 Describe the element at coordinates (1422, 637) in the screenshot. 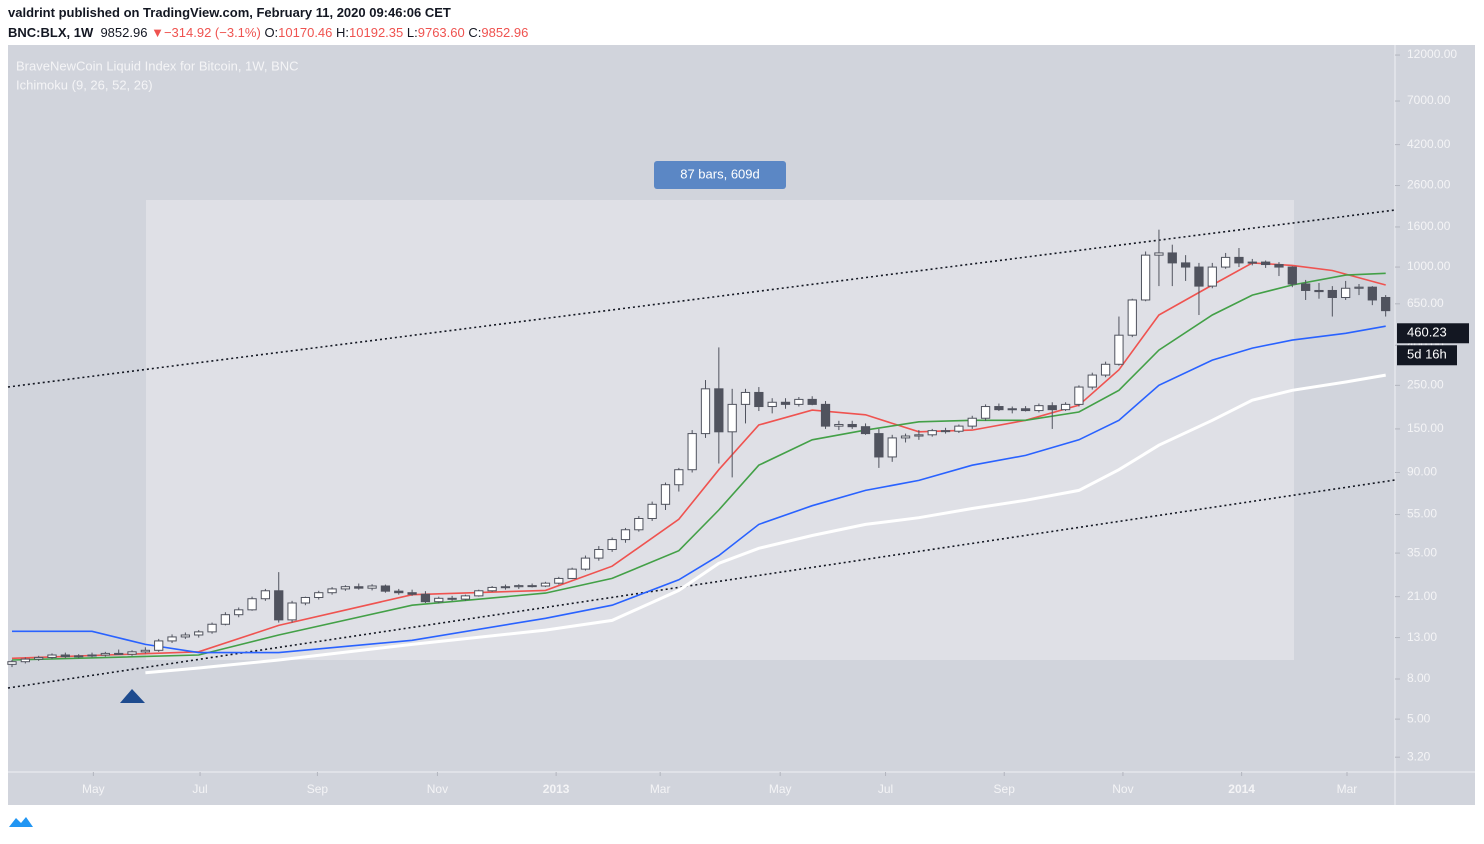

I see `y-tick-label: 13.00` at that location.